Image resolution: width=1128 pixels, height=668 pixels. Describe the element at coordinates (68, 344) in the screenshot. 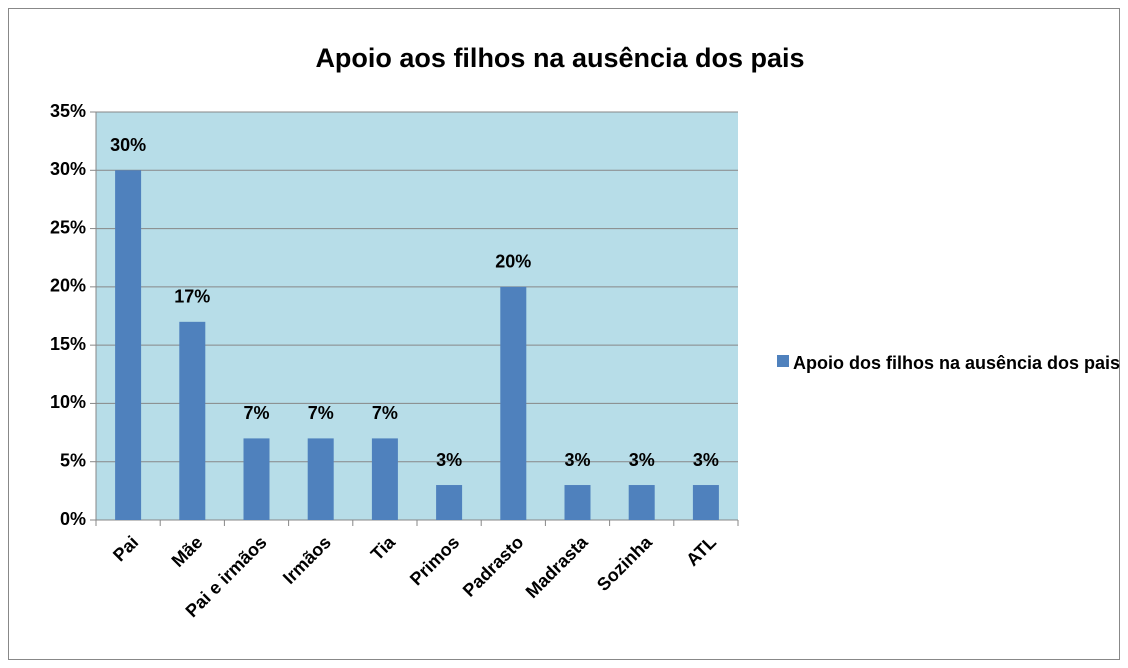

I see `y-tick-label: 15%` at that location.